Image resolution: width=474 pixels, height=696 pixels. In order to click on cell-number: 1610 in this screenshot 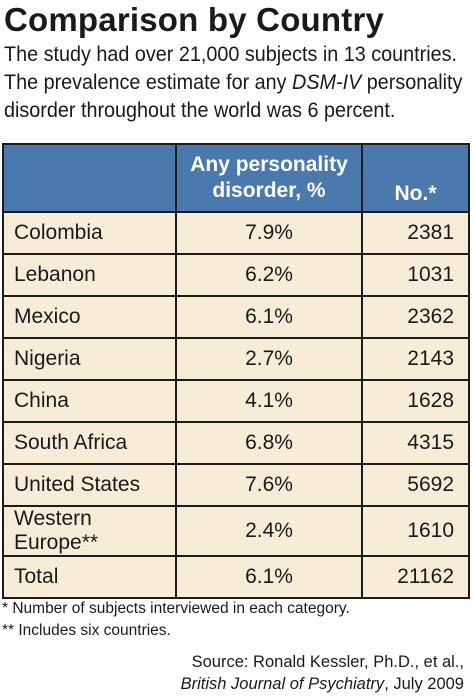, I will do `click(415, 531)`.